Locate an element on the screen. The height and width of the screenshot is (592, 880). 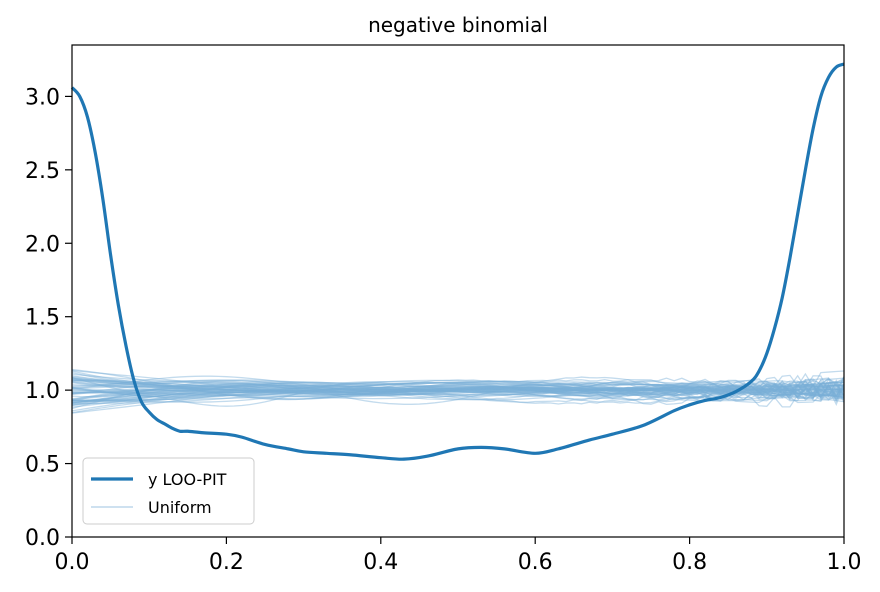
y-axis: 0.0 0.5 1.0 1.5 2.0 2.5 3.0 is located at coordinates (48, 318).